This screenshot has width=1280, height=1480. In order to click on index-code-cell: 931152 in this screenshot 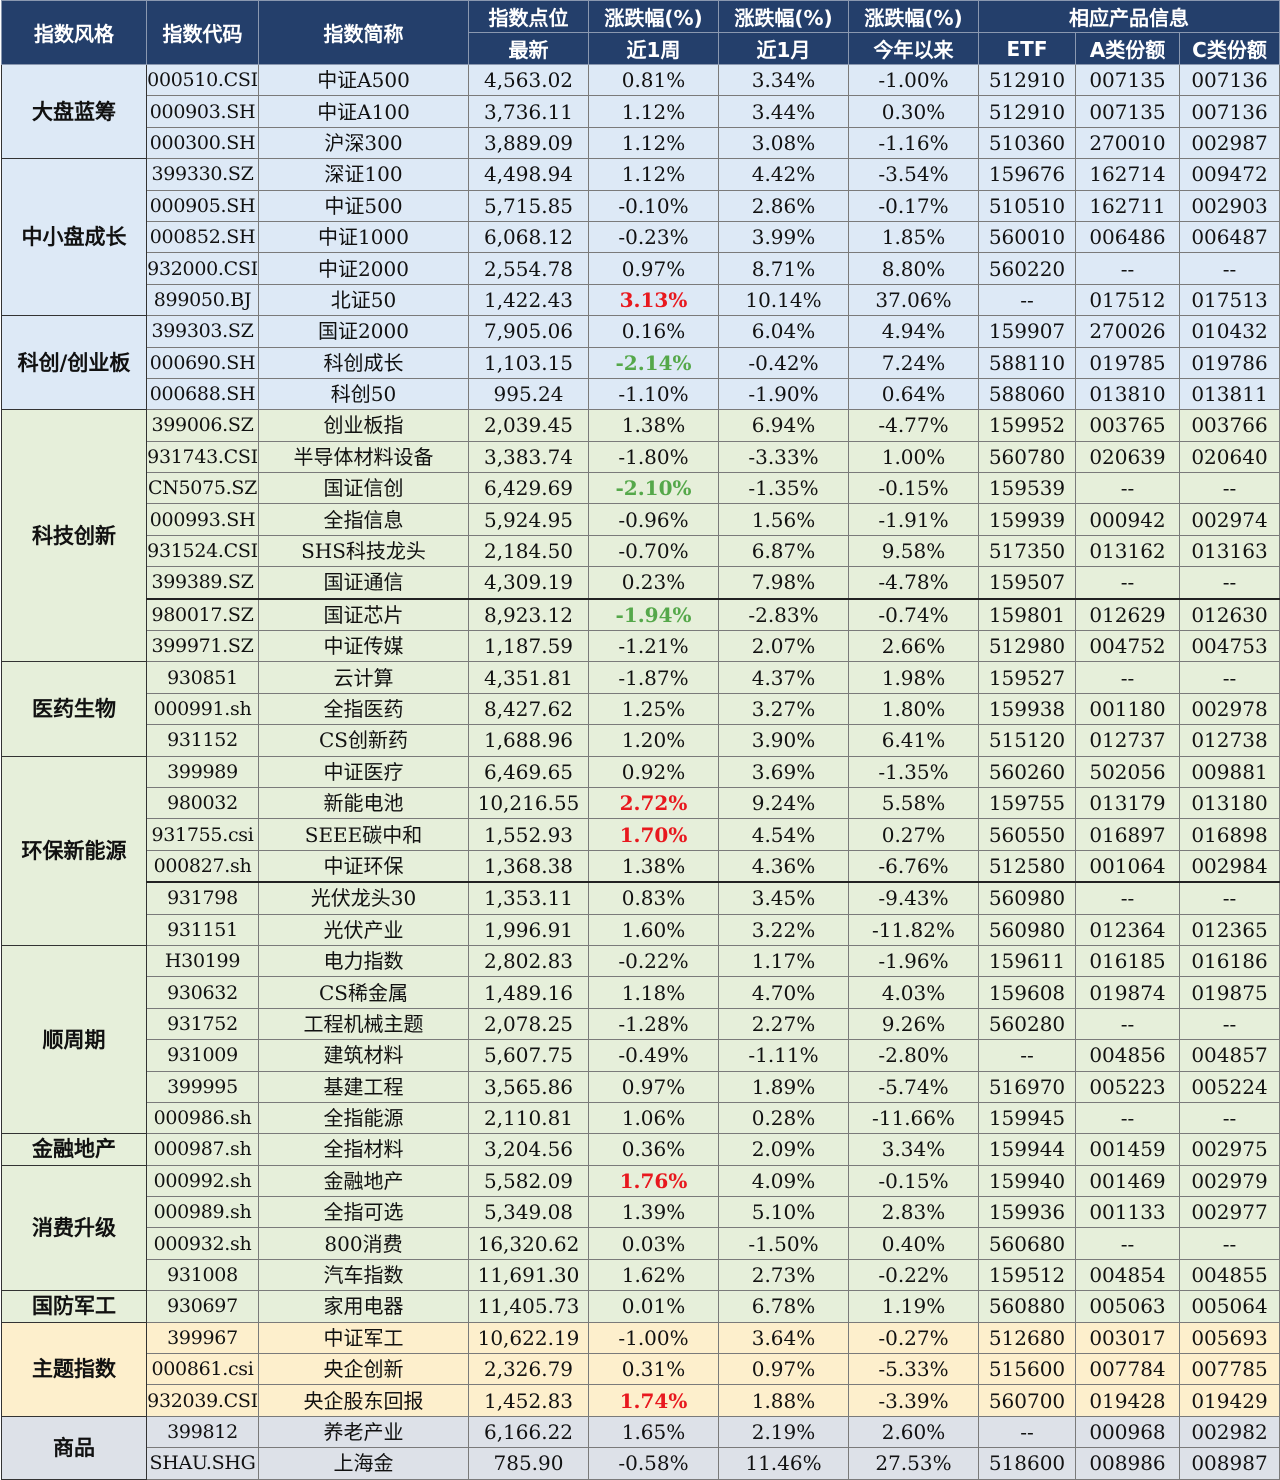, I will do `click(202, 740)`.